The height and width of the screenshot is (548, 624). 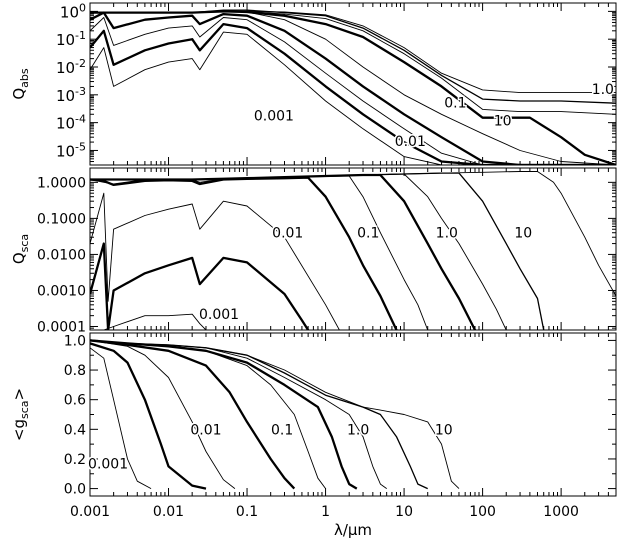 I want to click on y-tick-label: 0.4, so click(x=75, y=430).